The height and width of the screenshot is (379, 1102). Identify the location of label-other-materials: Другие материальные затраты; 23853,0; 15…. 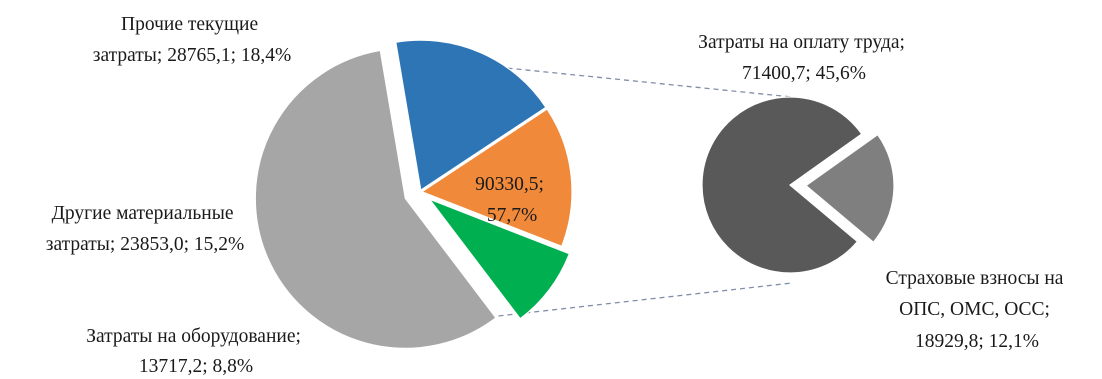
(145, 229).